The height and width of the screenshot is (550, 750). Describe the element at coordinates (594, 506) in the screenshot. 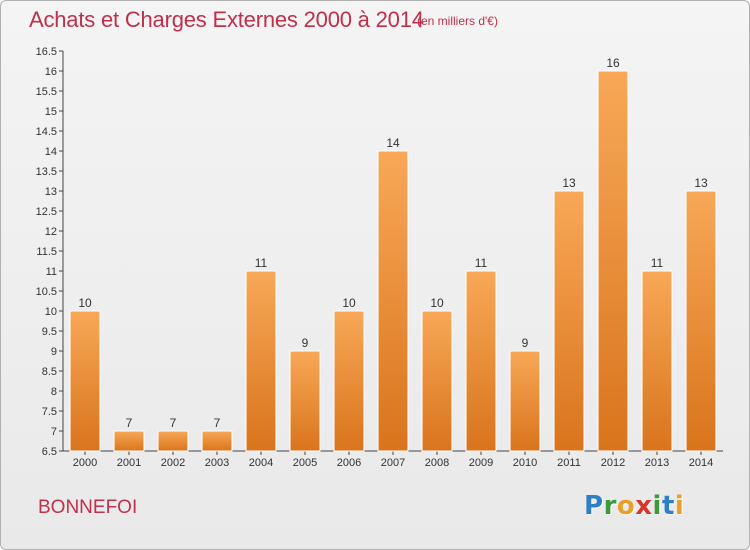

I see `logo-letter: P` at that location.